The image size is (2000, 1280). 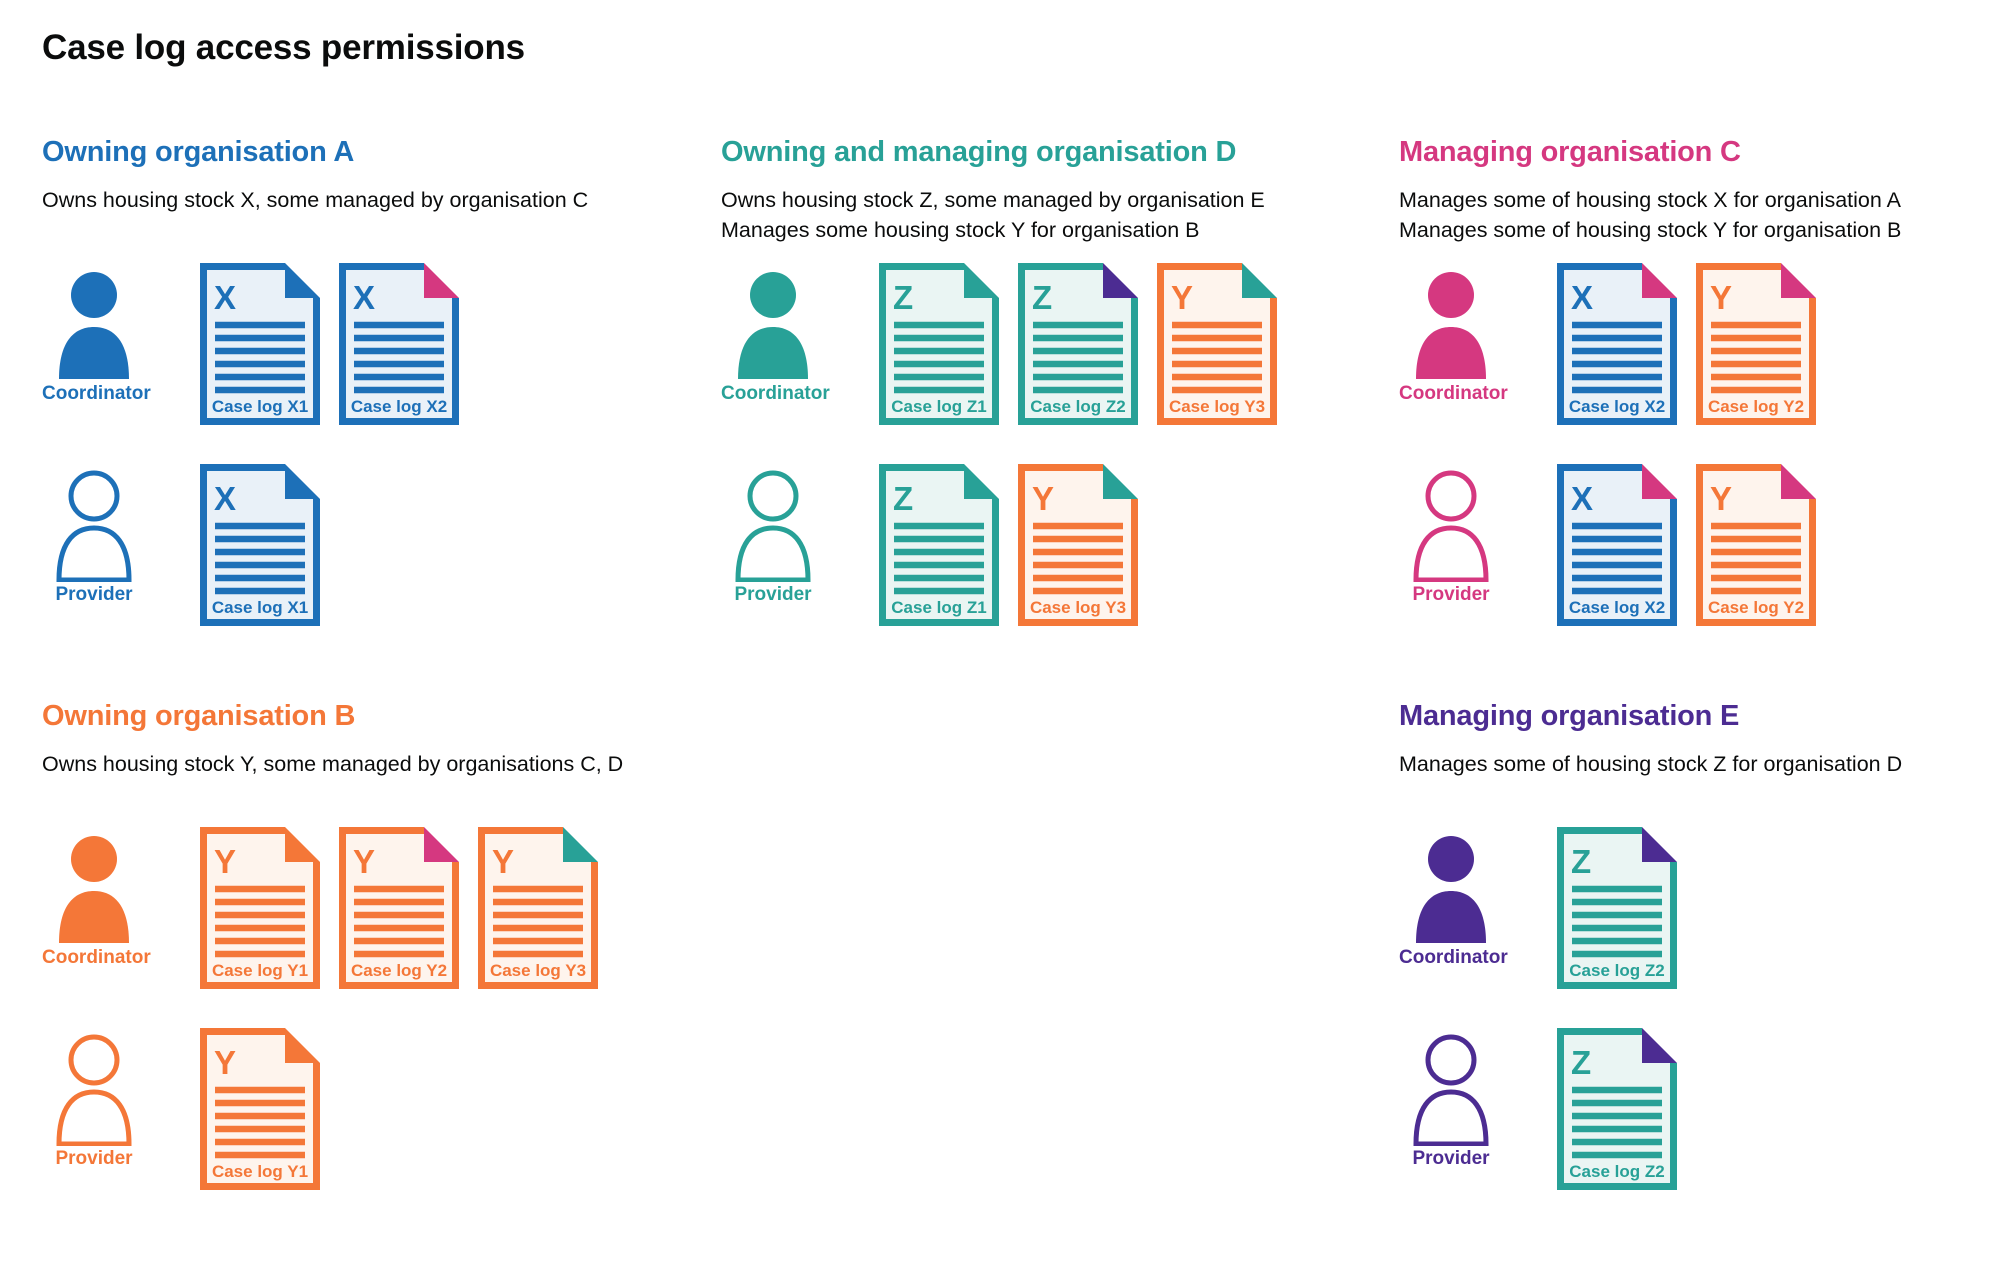 I want to click on case-log-label: Case log Y2, so click(x=399, y=970).